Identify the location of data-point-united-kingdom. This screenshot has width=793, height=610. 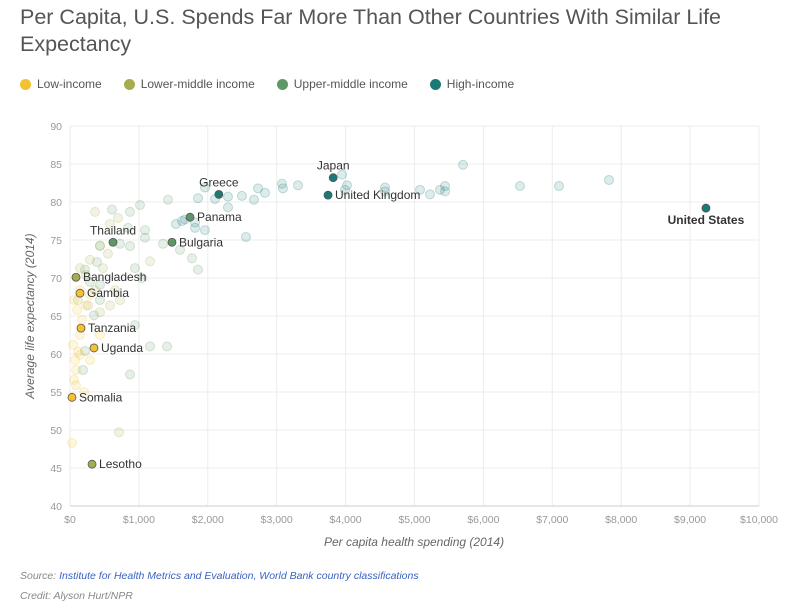
(328, 195).